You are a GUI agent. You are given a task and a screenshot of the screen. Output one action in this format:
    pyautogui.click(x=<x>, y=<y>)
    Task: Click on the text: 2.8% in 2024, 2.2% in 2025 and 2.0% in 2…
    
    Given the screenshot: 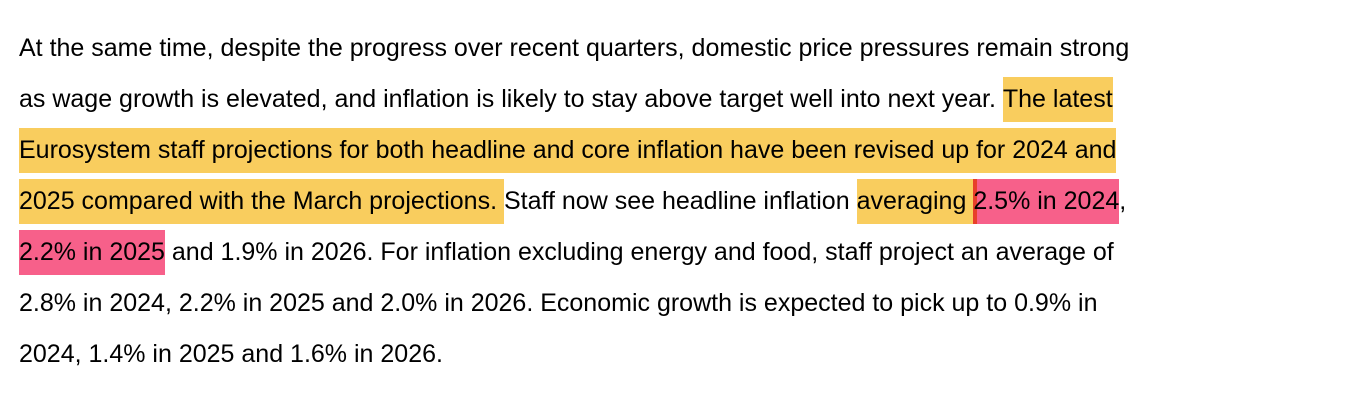 What is the action you would take?
    pyautogui.click(x=558, y=302)
    